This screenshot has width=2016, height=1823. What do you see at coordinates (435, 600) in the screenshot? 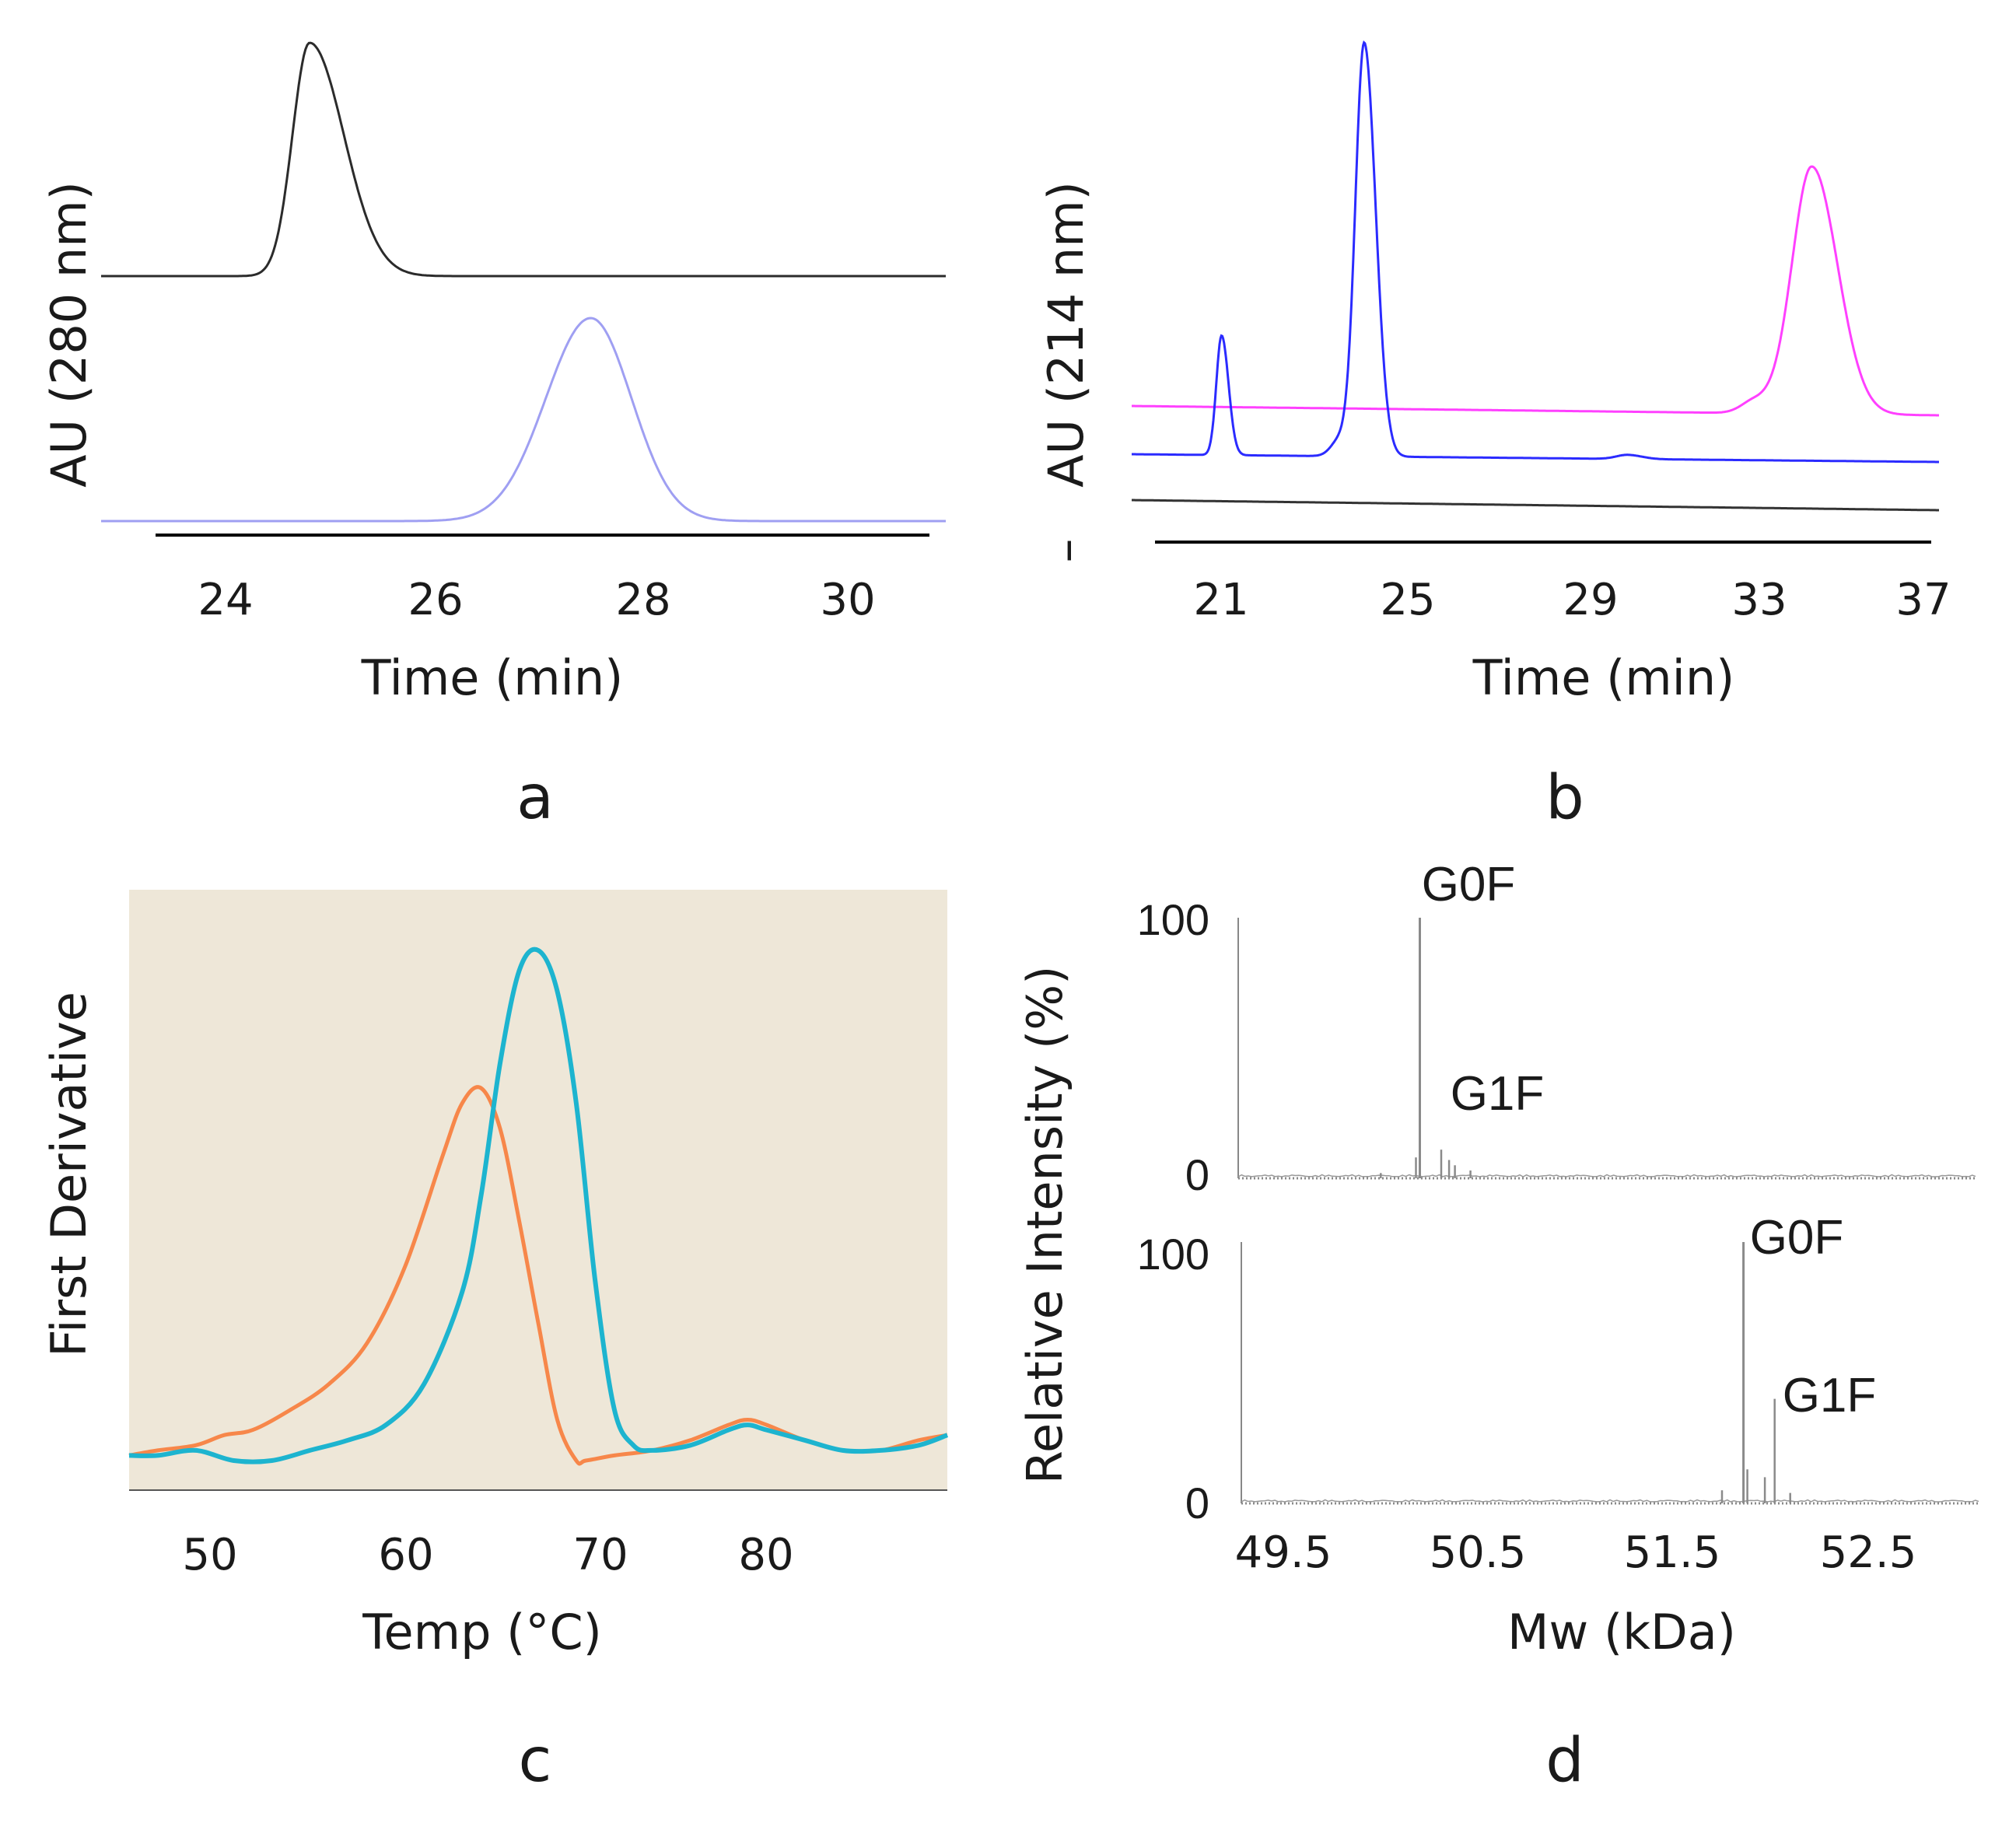
I see `panel-a-x-tick-26: 26` at bounding box center [435, 600].